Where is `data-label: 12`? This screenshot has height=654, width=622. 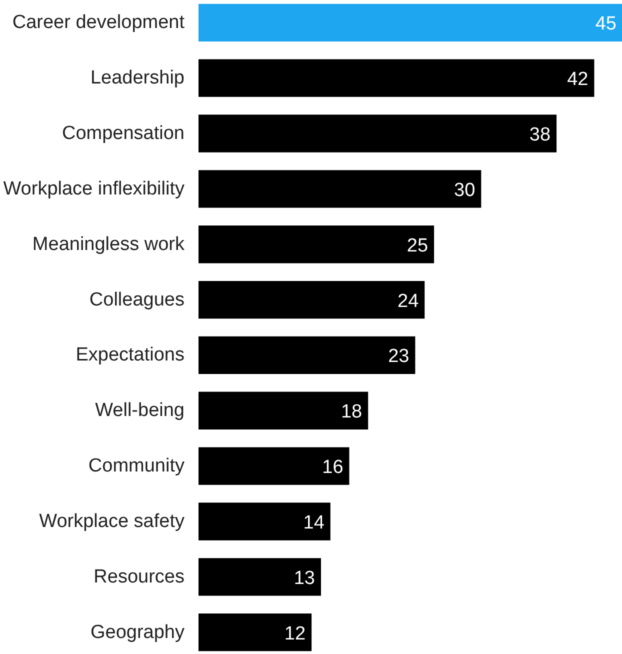 data-label: 12 is located at coordinates (295, 633).